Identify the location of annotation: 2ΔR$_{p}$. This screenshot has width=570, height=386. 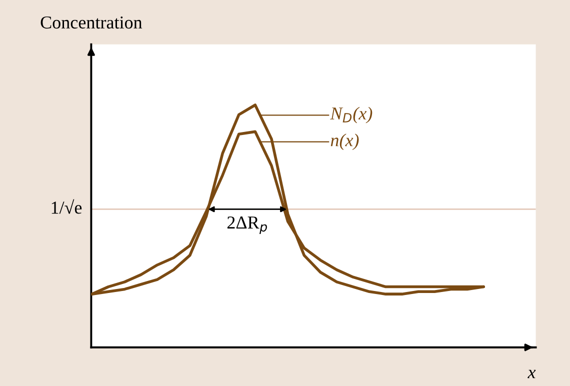
(247, 225).